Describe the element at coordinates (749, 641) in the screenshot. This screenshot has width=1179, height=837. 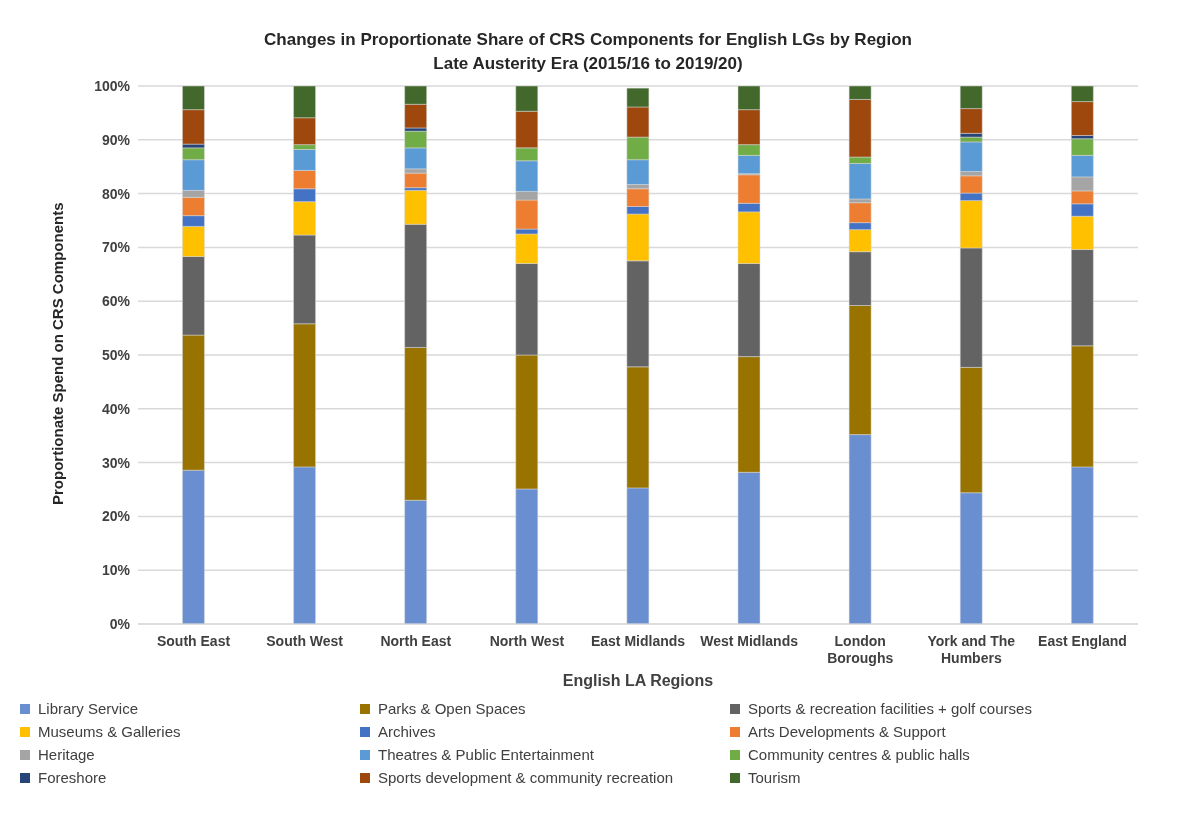
I see `x-tick-label: West Midlands` at that location.